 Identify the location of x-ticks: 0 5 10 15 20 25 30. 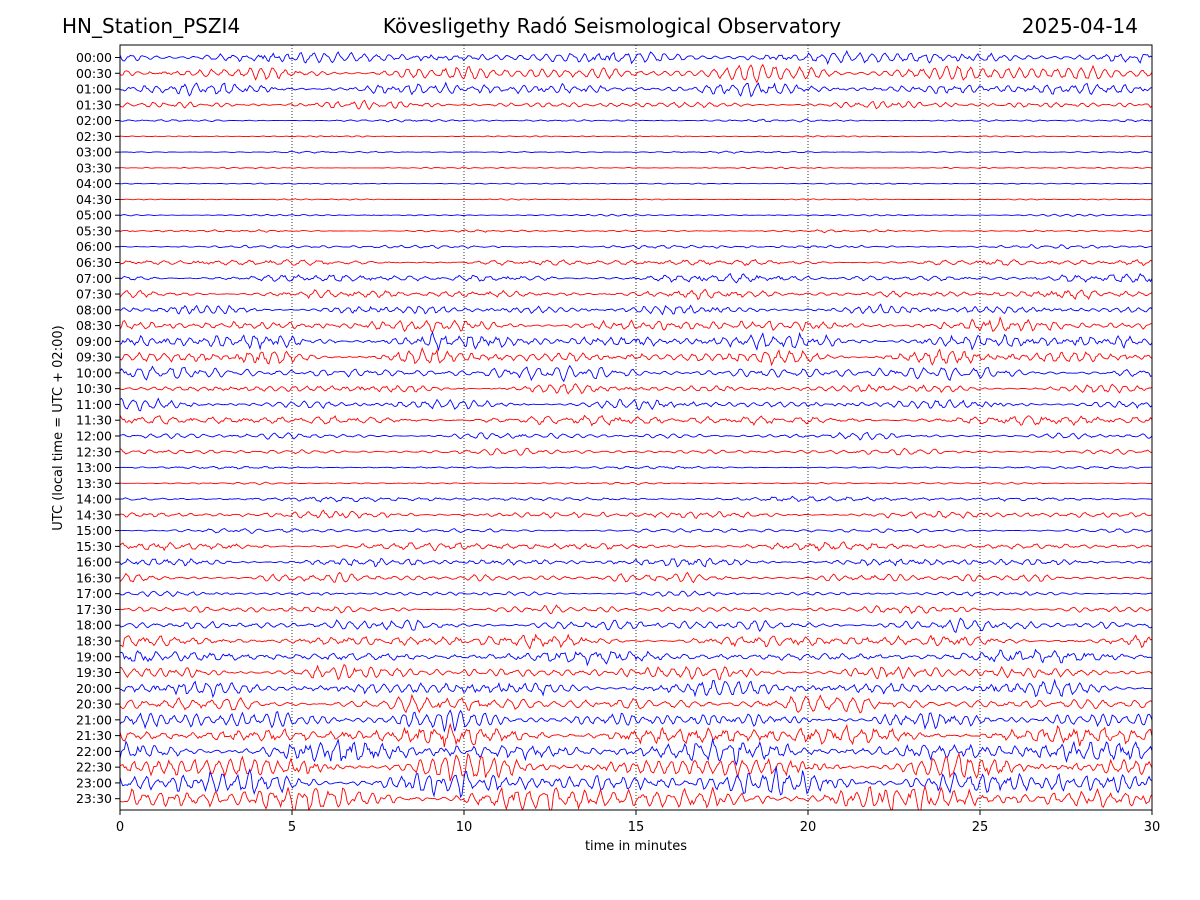
(638, 822).